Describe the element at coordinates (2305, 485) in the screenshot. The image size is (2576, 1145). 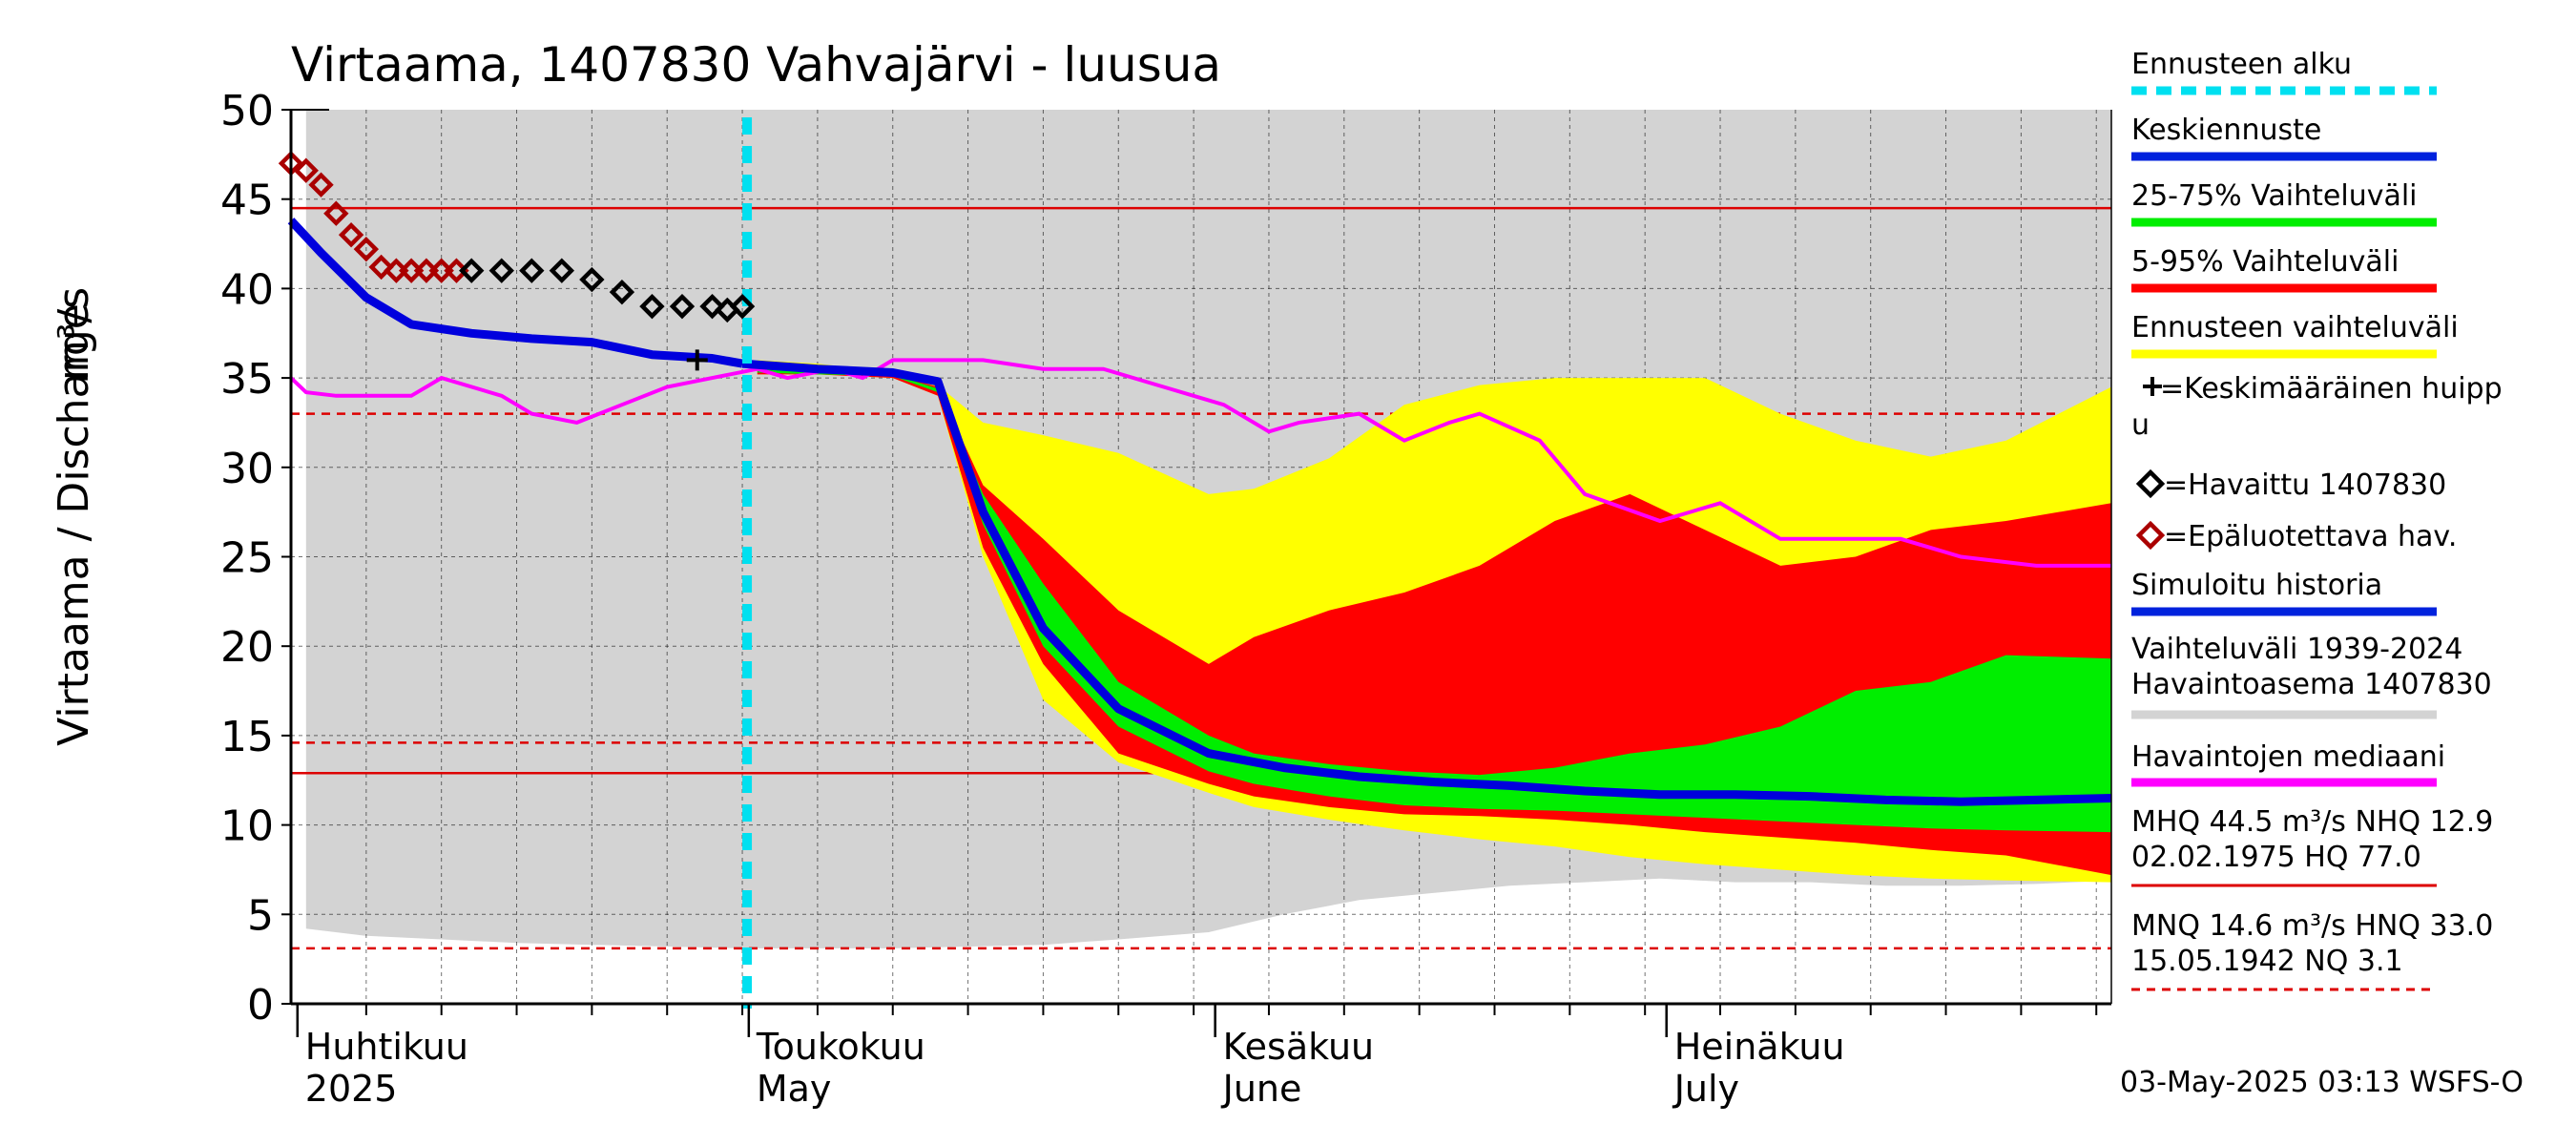
I see `legend-observed-label: =Havaittu 1407830` at that location.